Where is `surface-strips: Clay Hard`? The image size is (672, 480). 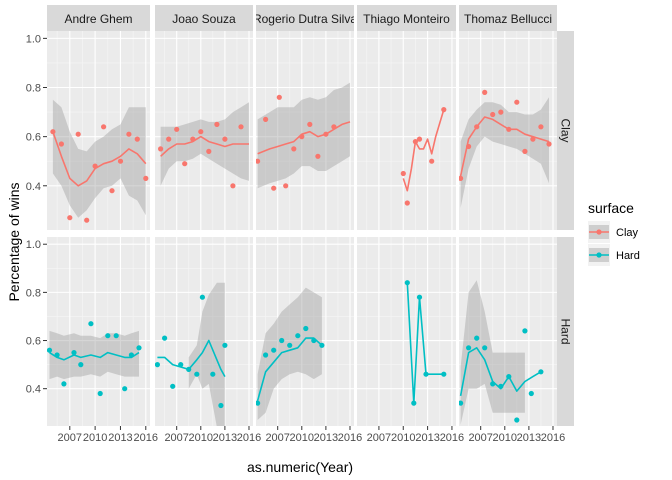 surface-strips: Clay Hard is located at coordinates (565, 228).